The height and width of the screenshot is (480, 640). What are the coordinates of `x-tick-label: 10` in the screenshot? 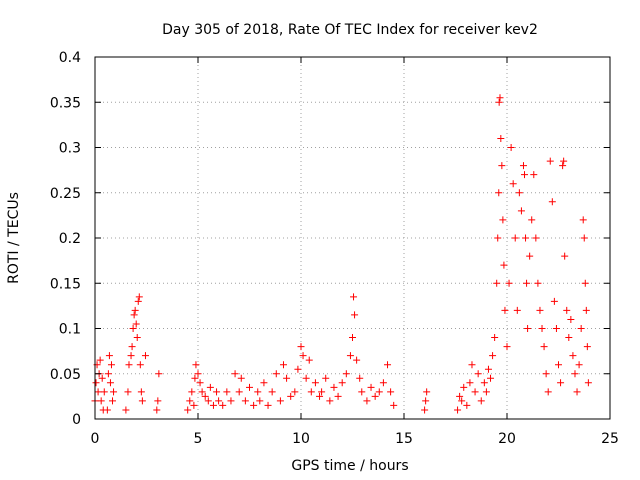 It's located at (301, 439).